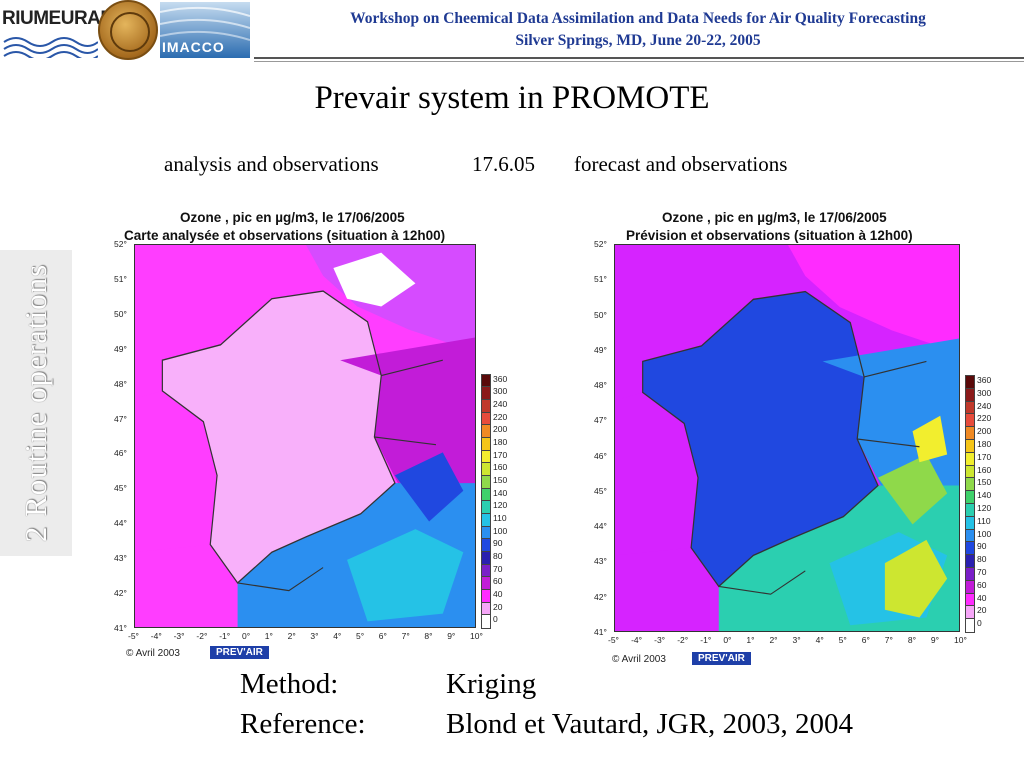 This screenshot has width=1024, height=768. I want to click on latitude-label: 44°, so click(600, 526).